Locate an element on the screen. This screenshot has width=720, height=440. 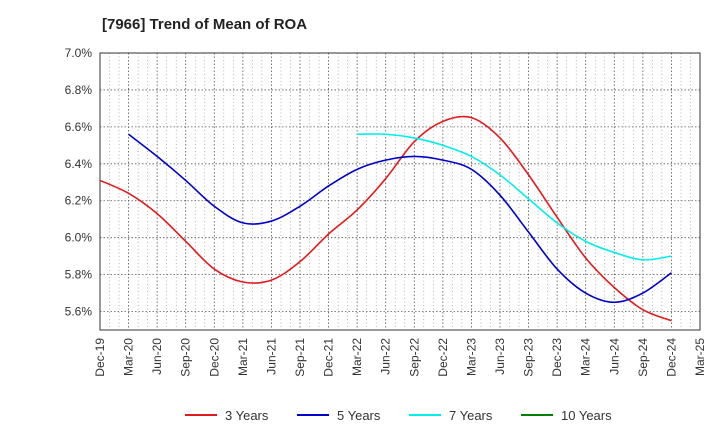
x-tick-label: Mar-20 is located at coordinates (129, 357).